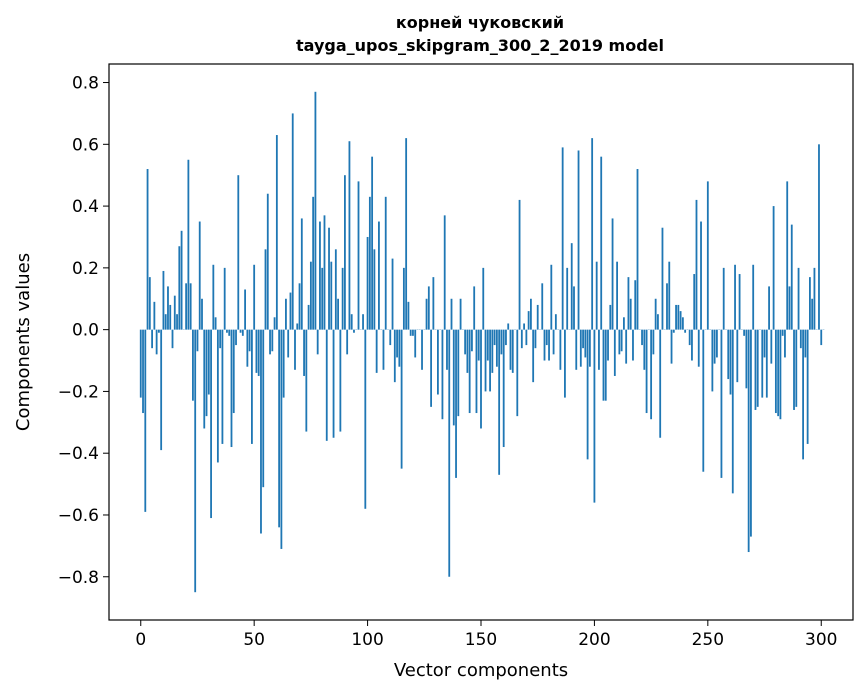 This screenshot has height=696, width=867. Describe the element at coordinates (481, 670) in the screenshot. I see `x-axis-label: Vector components` at that location.